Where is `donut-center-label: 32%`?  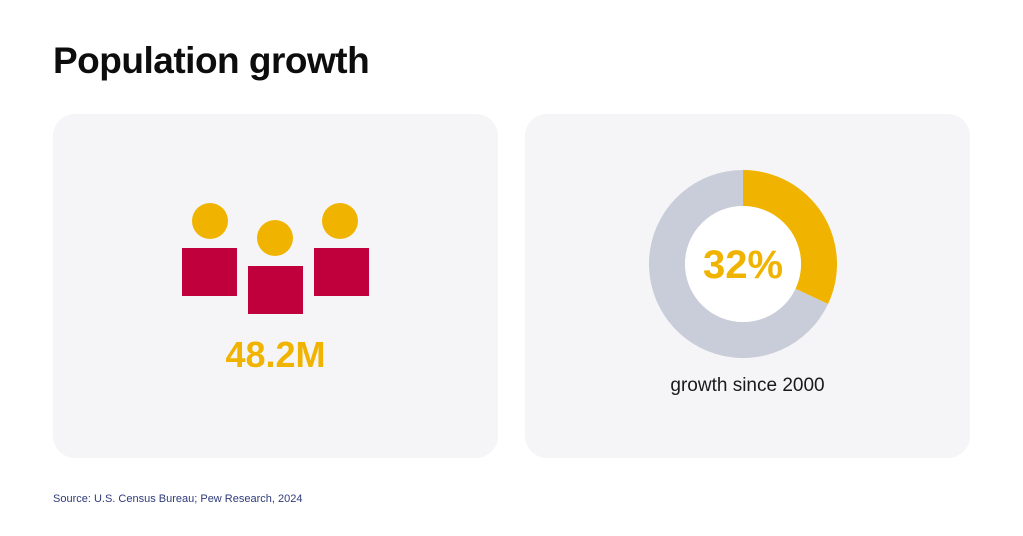
donut-center-label: 32% is located at coordinates (743, 265).